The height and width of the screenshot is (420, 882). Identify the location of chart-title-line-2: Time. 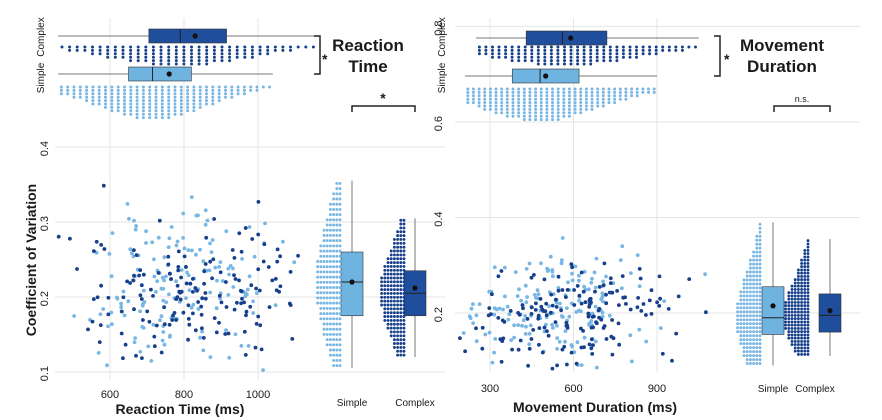
(367, 66).